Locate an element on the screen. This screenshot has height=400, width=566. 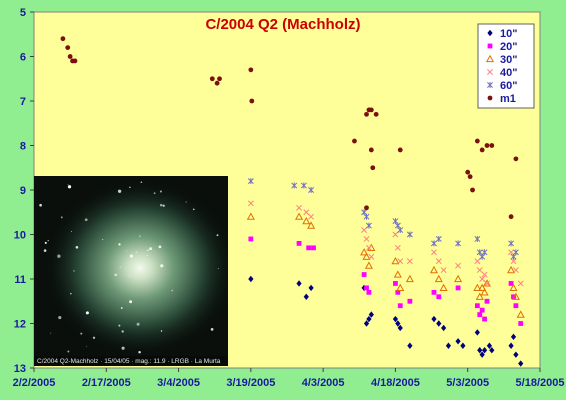
y-tick-label: 8 is located at coordinates (23, 147).